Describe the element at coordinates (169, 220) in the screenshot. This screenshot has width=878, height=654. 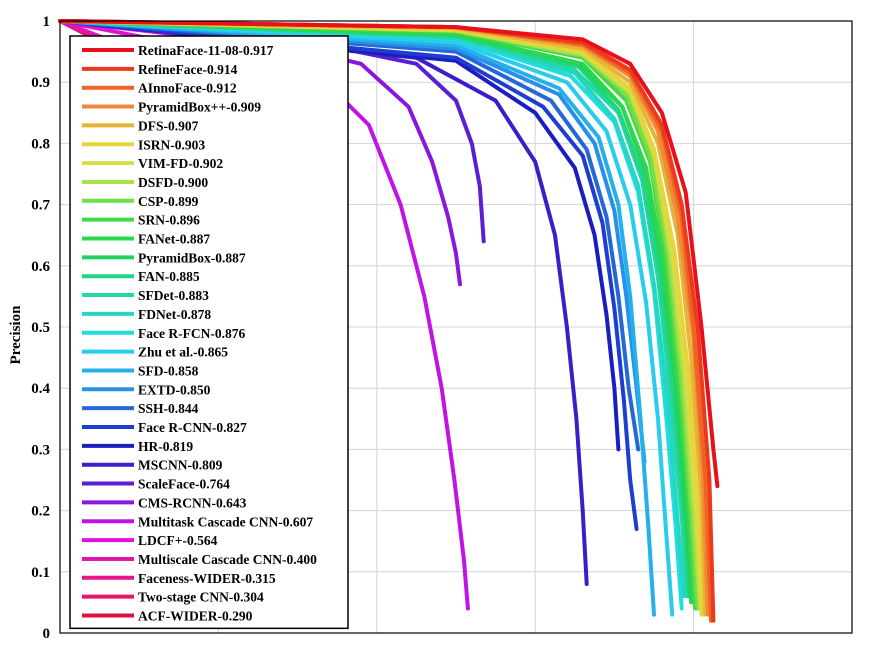
I see `legend-label: SRN-0.896` at that location.